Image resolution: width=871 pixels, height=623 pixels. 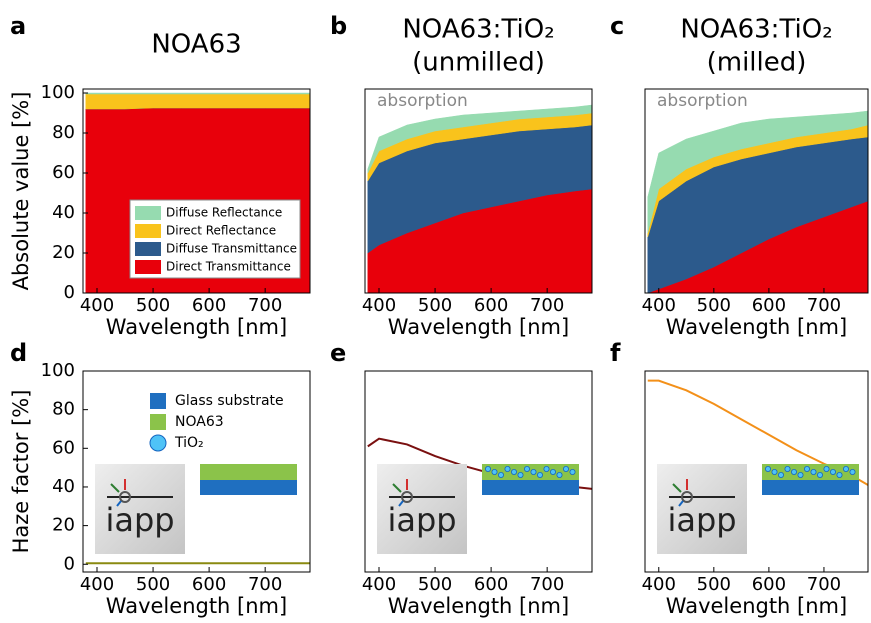 I want to click on y-axis-label: Haze factor [%], so click(x=21, y=472).